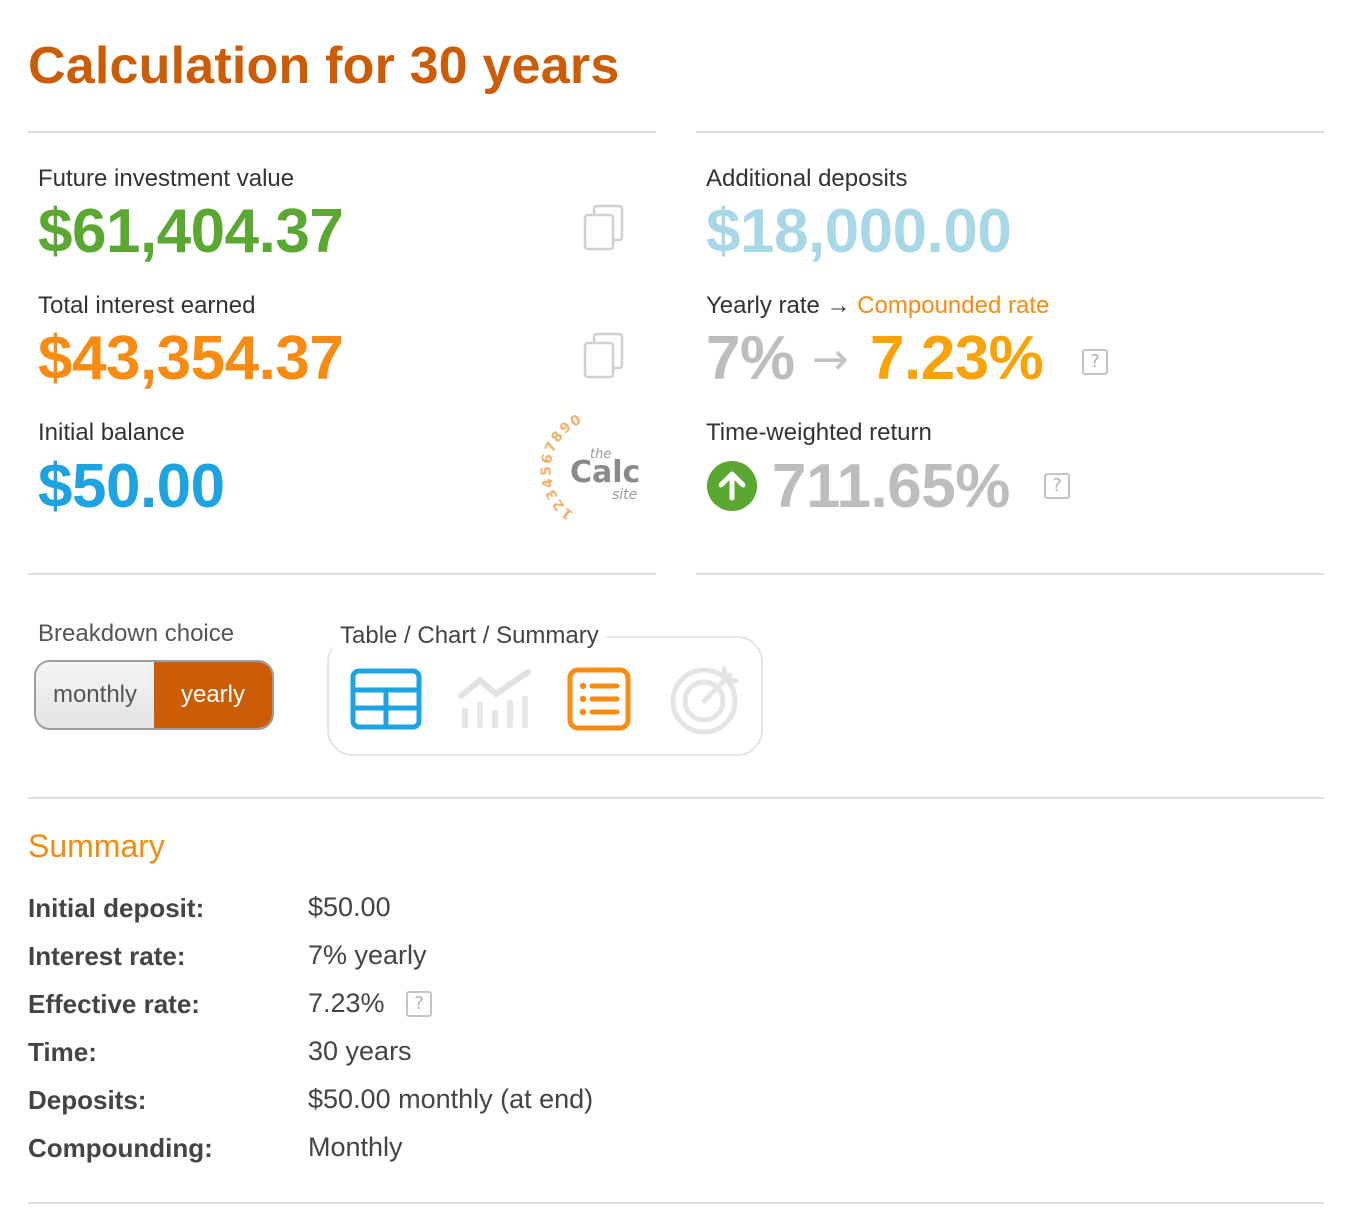 The width and height of the screenshot is (1346, 1226). Describe the element at coordinates (107, 956) in the screenshot. I see `summary-key-interest-rate: Interest rate:` at that location.